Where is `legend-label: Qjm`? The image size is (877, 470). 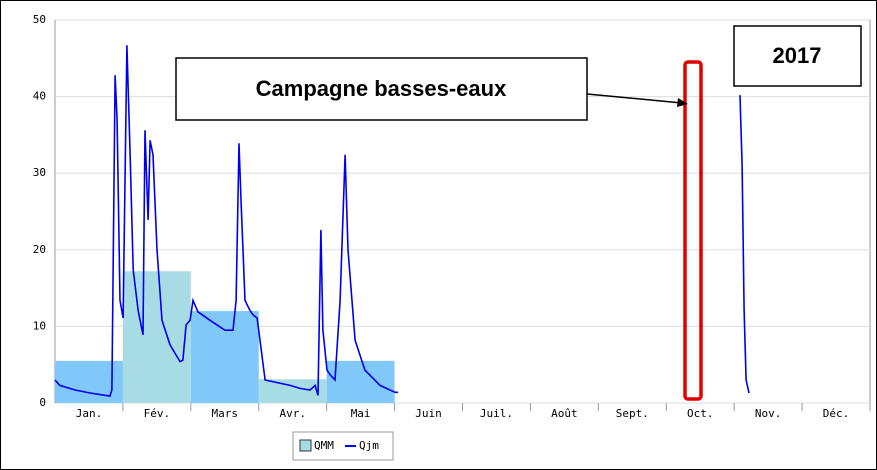
legend-label: Qjm is located at coordinates (369, 445).